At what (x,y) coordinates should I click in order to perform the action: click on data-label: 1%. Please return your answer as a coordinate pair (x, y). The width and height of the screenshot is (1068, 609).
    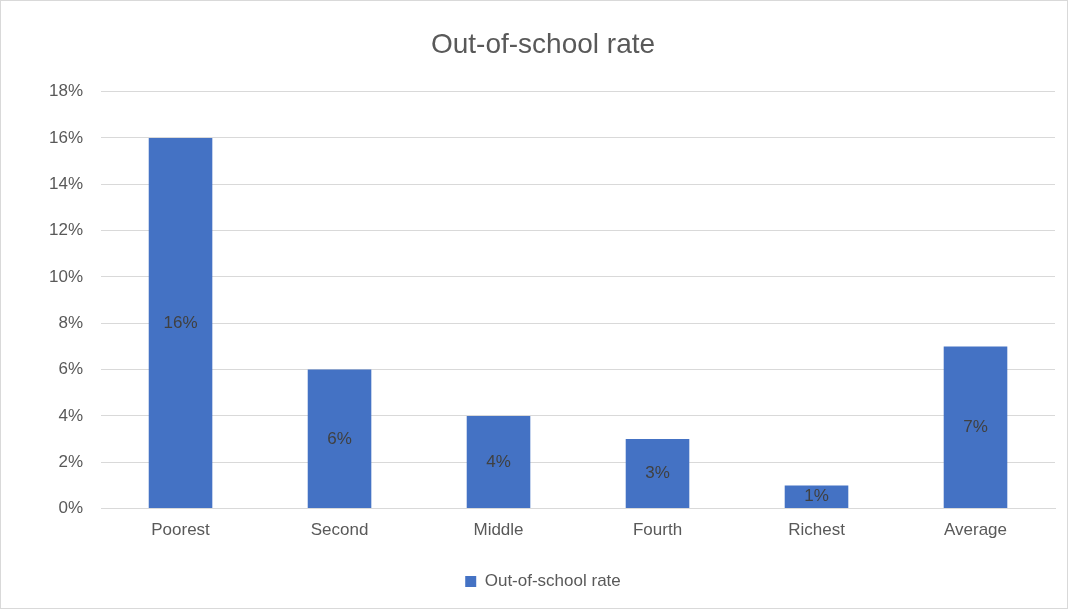
    Looking at the image, I should click on (816, 496).